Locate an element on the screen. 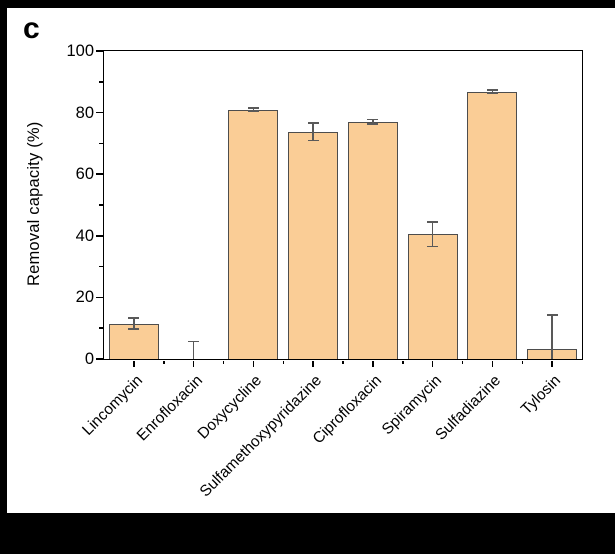  y-tick-label: 20 is located at coordinates (84, 297).